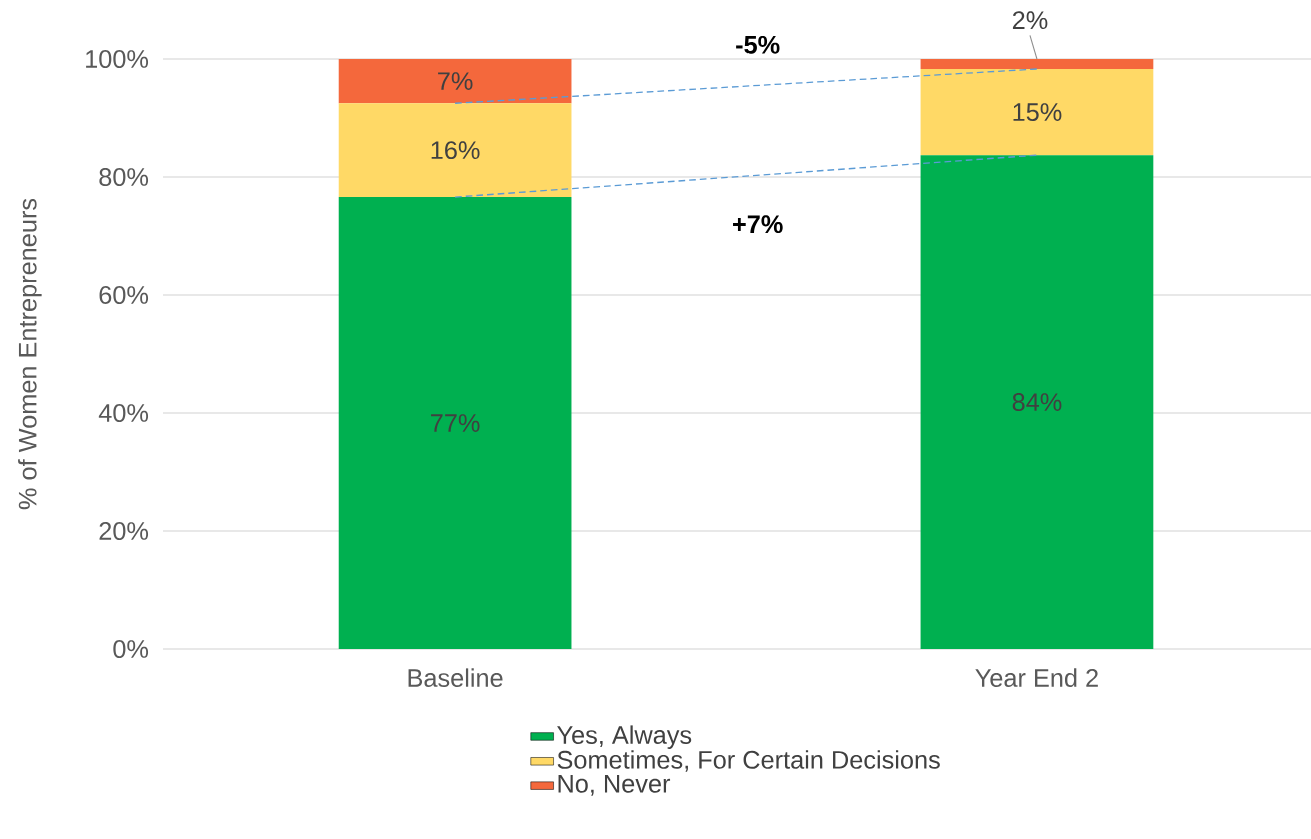 This screenshot has height=839, width=1311. I want to click on data-label: 7%, so click(455, 81).